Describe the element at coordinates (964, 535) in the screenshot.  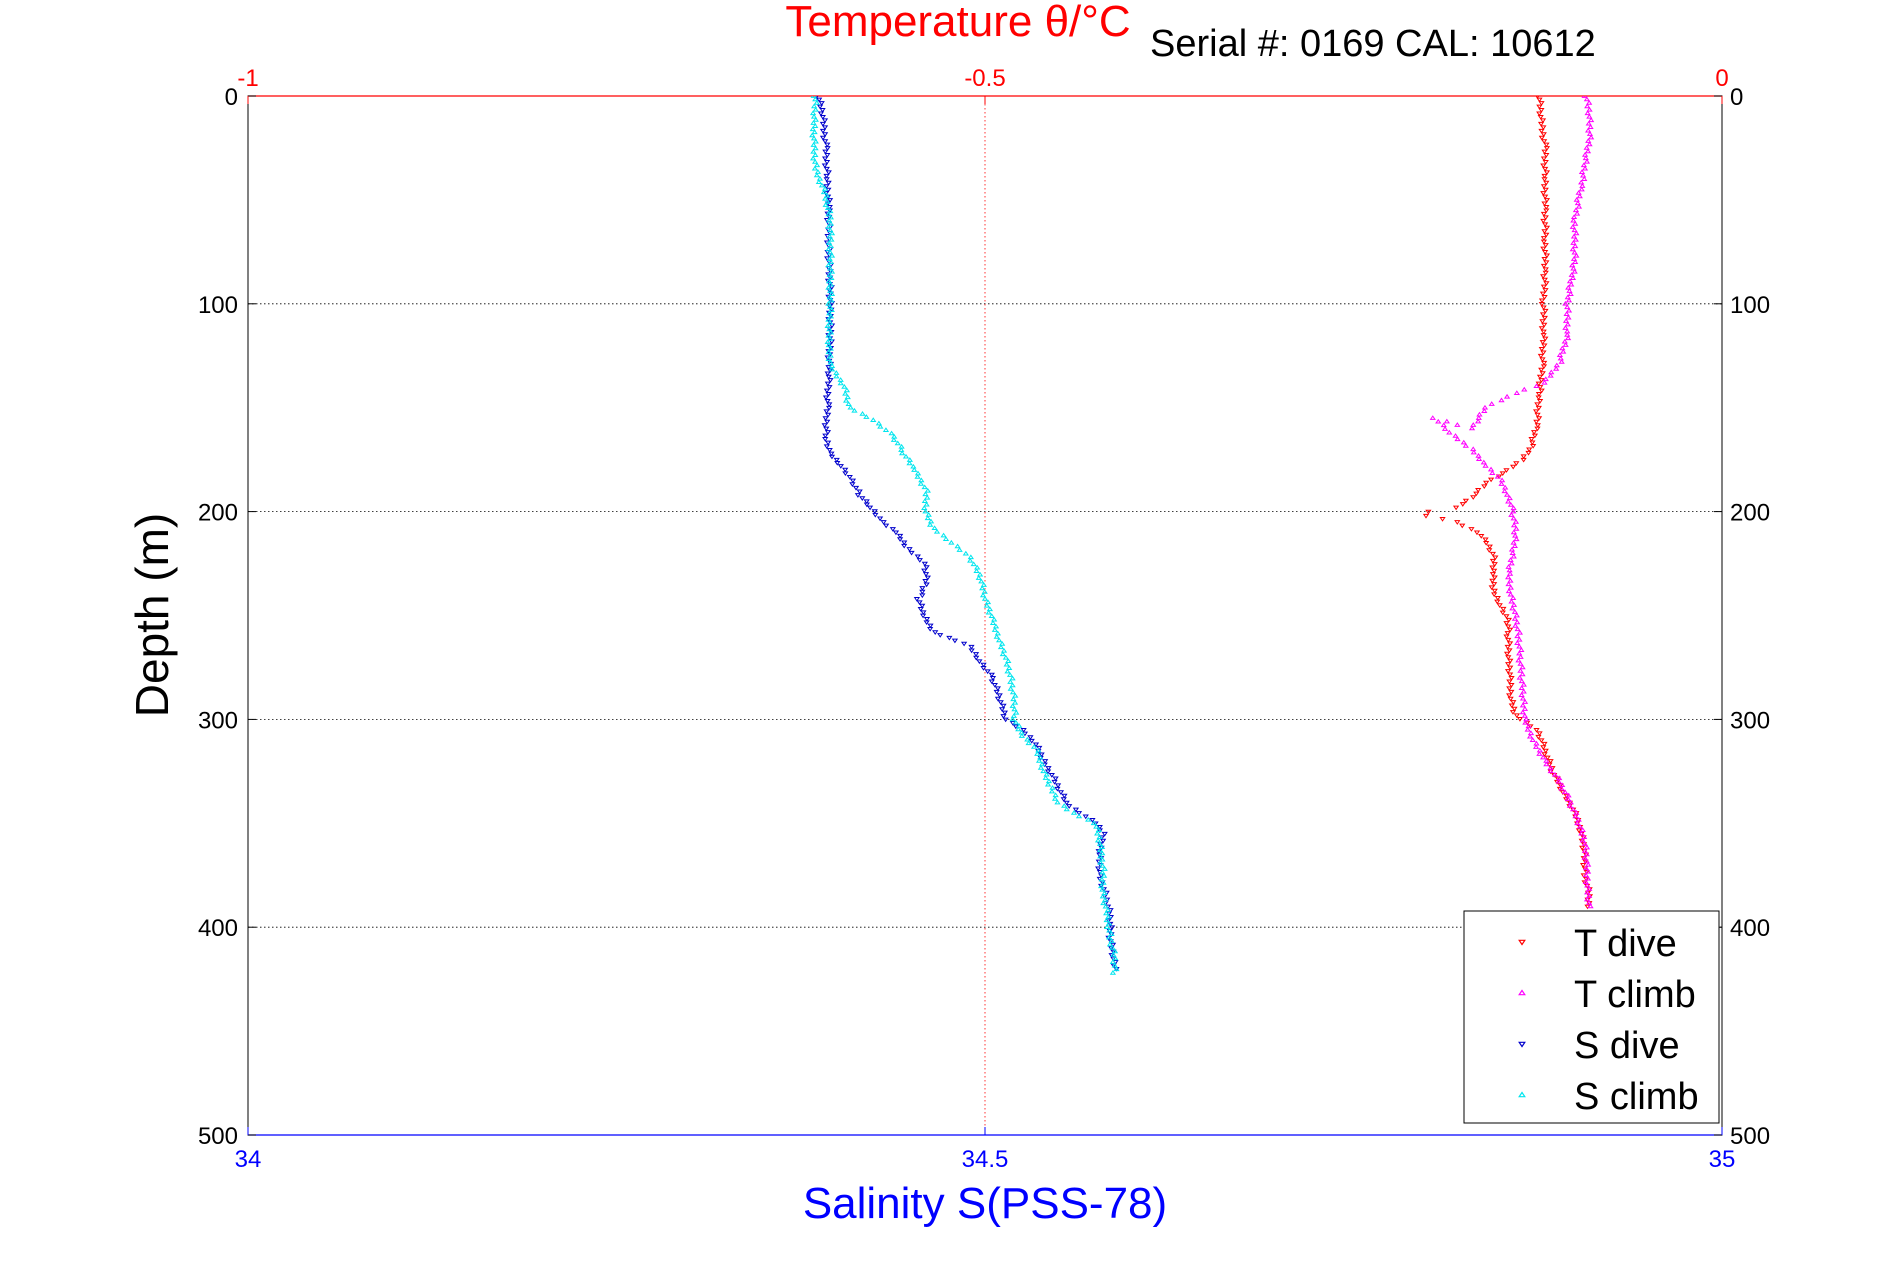
I see `series-s-climb` at that location.